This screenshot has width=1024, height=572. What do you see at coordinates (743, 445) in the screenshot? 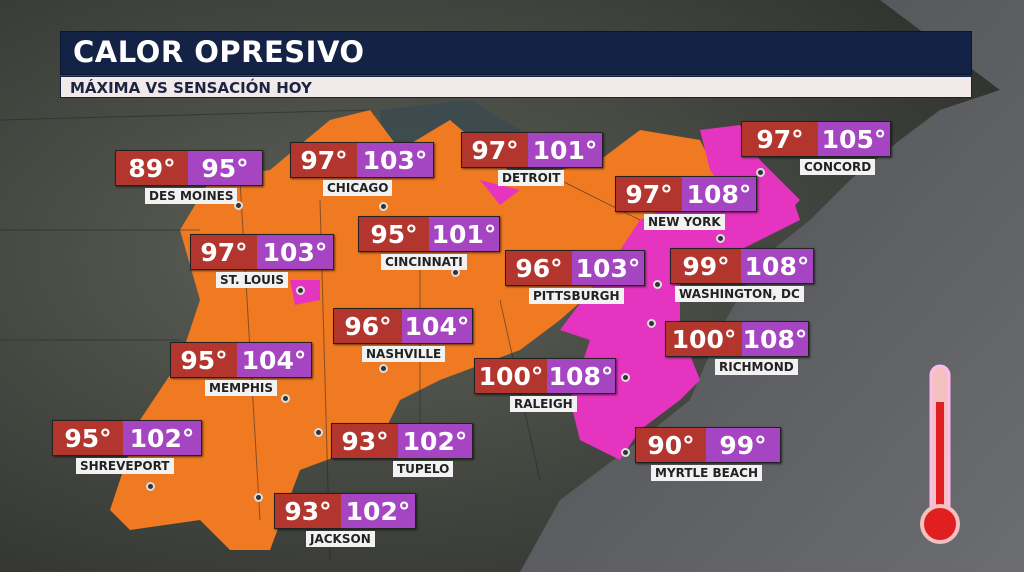
I see `heat-index: 99°` at bounding box center [743, 445].